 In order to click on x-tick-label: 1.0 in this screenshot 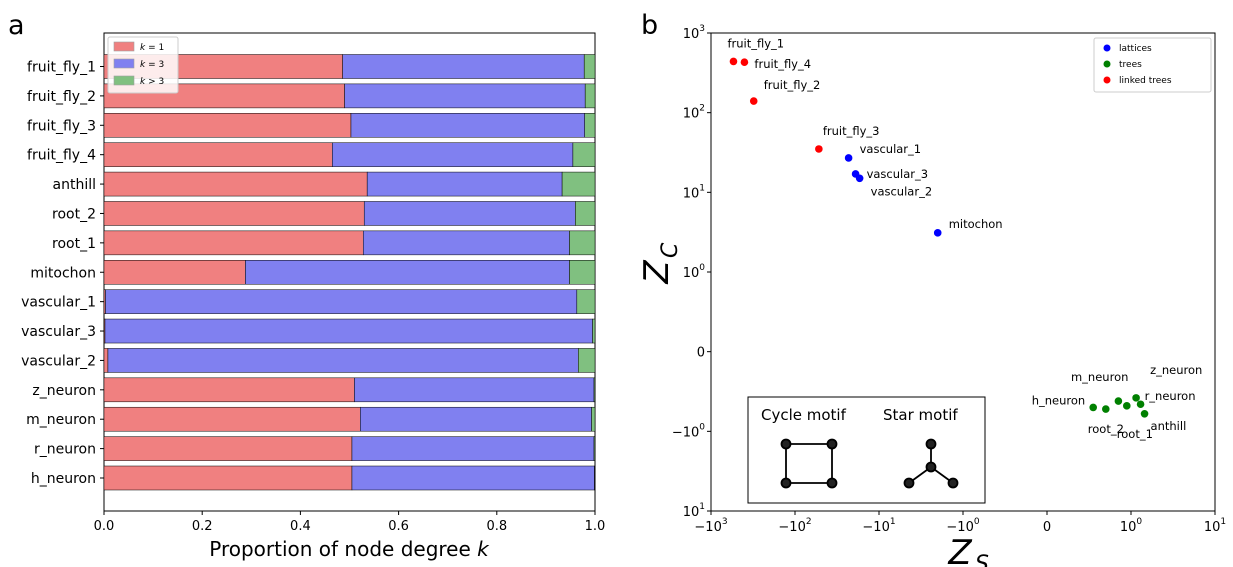, I will do `click(595, 526)`.